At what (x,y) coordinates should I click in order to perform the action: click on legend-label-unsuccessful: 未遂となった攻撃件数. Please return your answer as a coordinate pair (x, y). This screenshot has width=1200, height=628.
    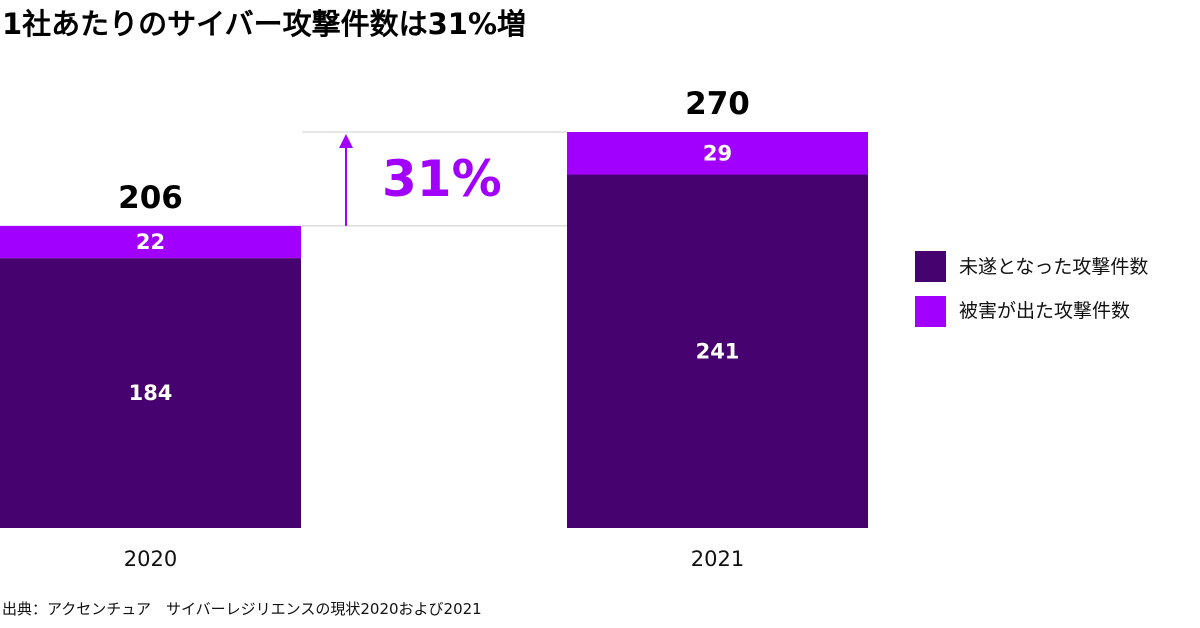
    Looking at the image, I should click on (1053, 267).